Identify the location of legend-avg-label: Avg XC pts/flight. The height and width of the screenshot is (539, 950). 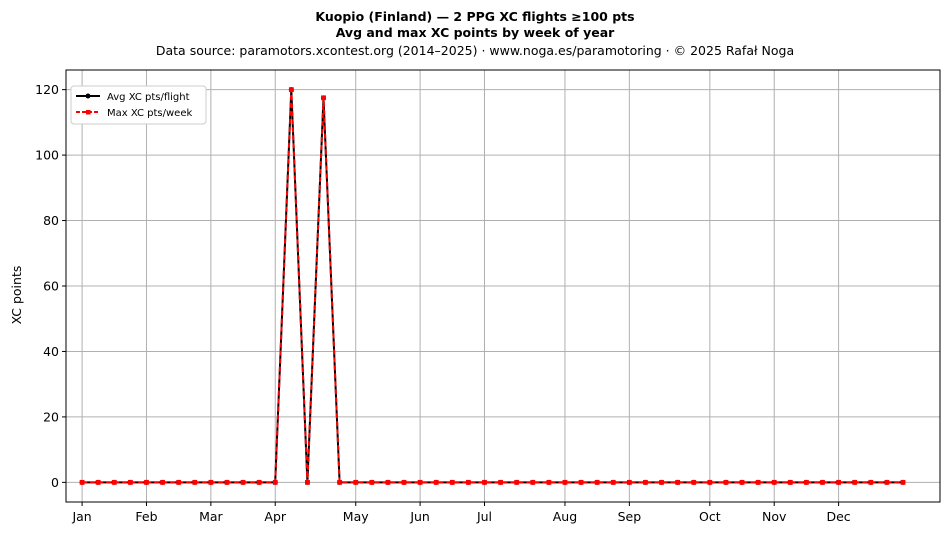
(148, 97).